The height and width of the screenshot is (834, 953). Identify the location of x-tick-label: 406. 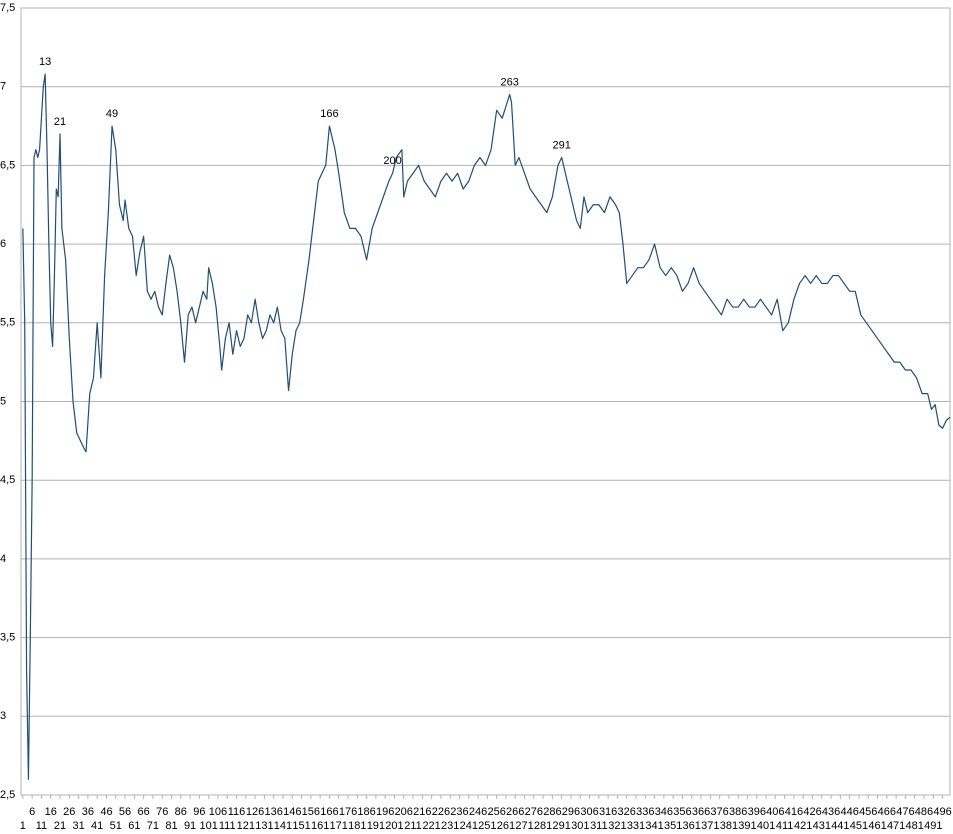
(775, 812).